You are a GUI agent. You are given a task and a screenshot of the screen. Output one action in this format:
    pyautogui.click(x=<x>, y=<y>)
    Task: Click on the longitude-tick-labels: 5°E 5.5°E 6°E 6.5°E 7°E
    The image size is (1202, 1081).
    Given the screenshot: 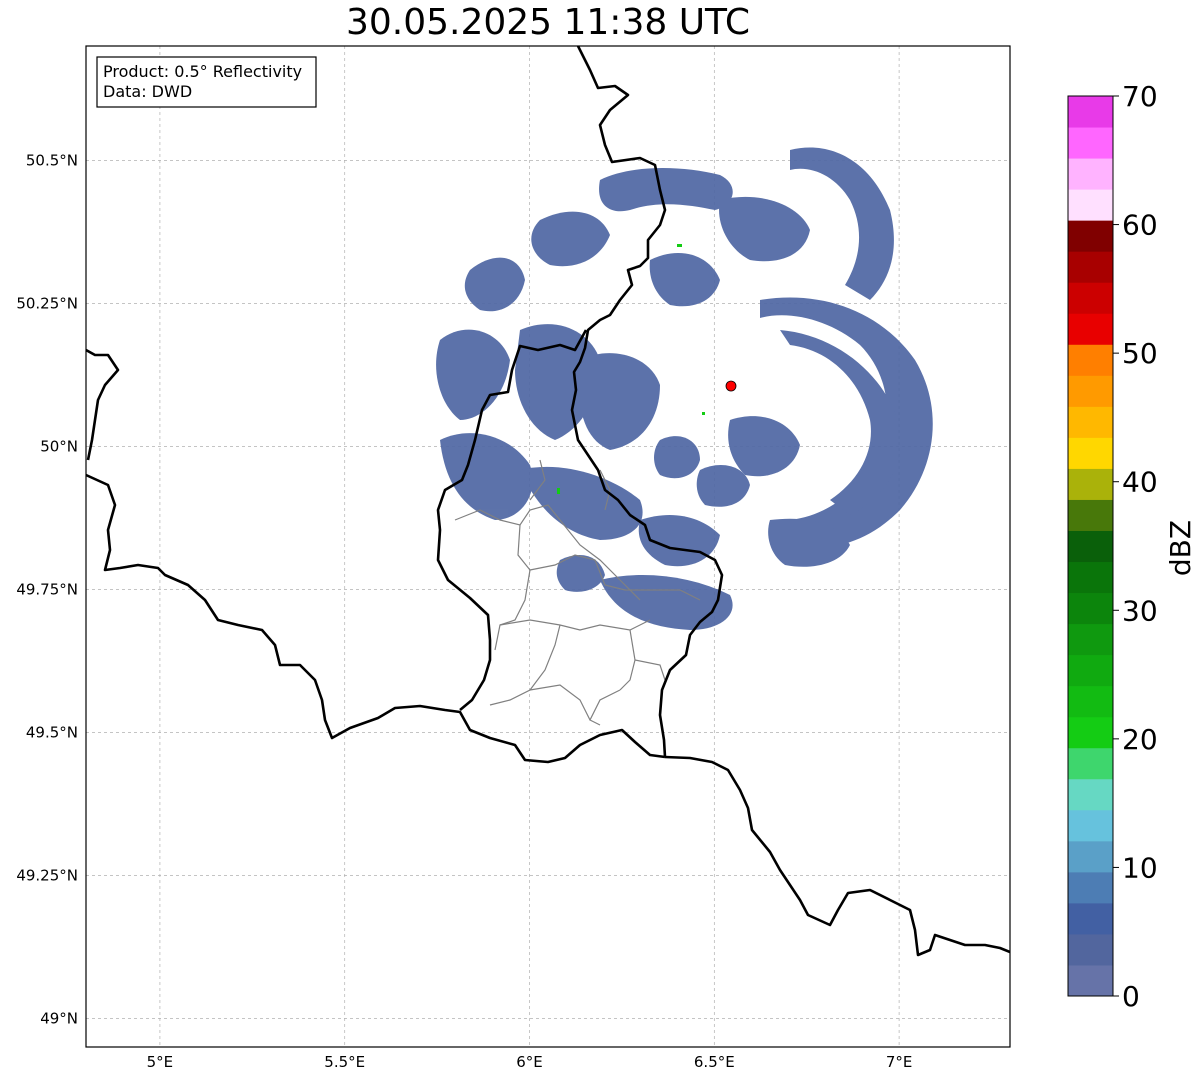 What is the action you would take?
    pyautogui.click(x=530, y=1062)
    